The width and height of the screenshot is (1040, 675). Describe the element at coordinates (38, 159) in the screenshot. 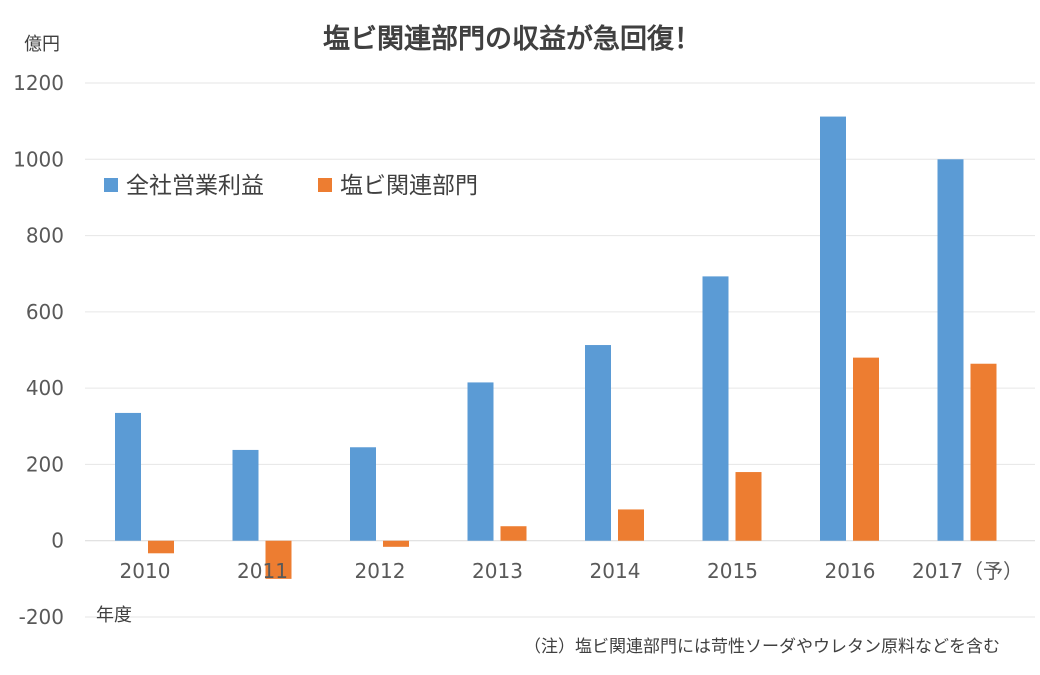

I see `y-tick-label: 1000` at that location.